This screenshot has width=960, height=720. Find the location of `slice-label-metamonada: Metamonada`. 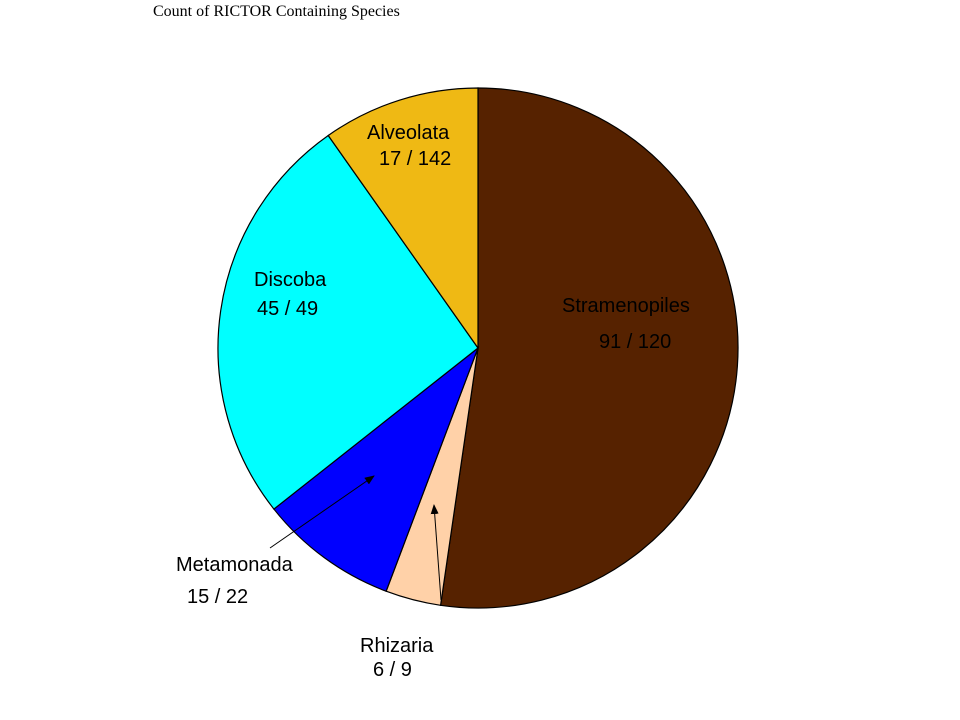

slice-label-metamonada: Metamonada is located at coordinates (235, 565).